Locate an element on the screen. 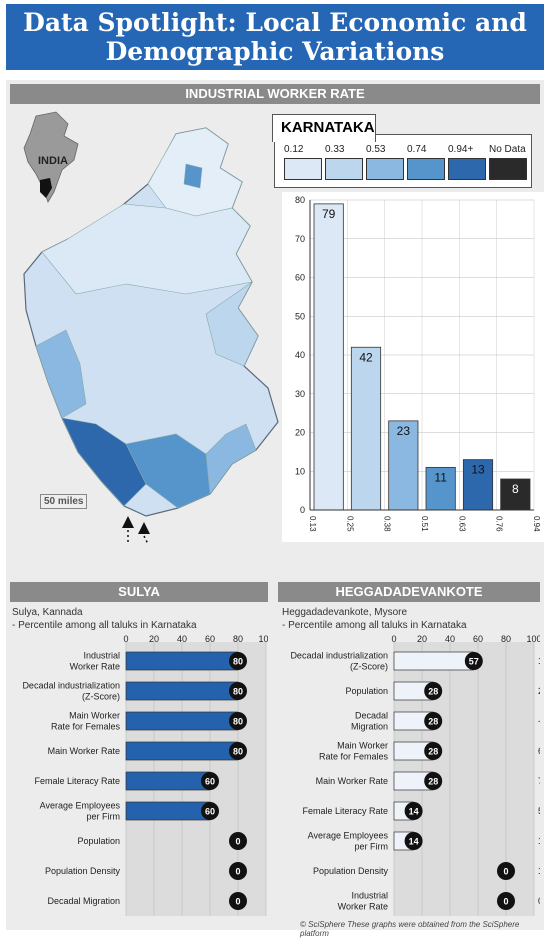  x-tick-label: 80 is located at coordinates (238, 639).